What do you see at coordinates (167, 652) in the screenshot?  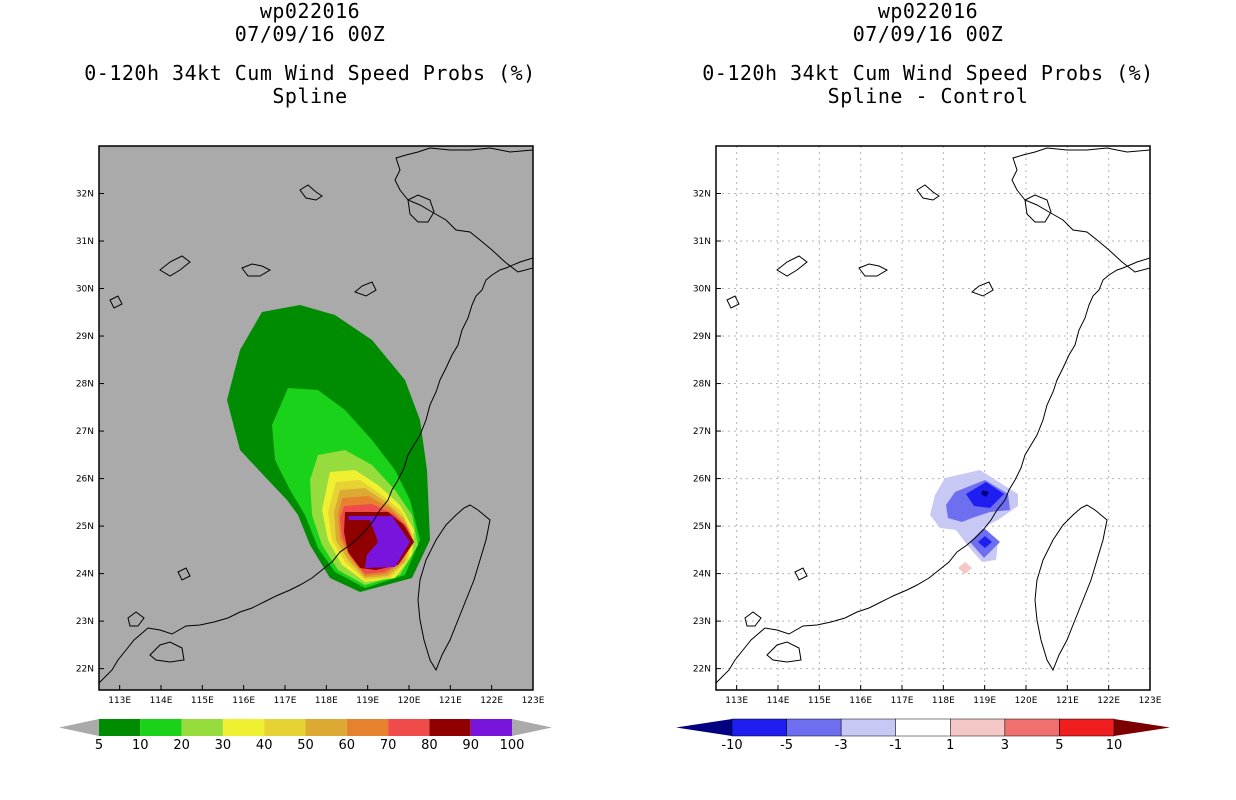 I see `hainan-bay-coastline` at bounding box center [167, 652].